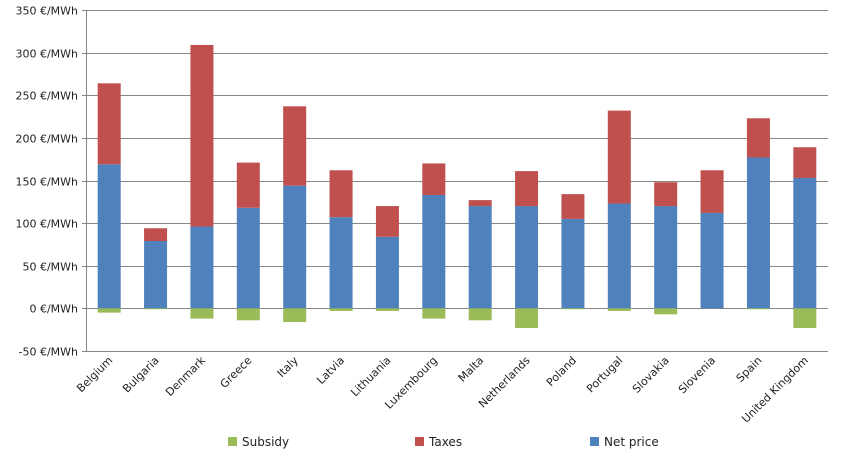  What do you see at coordinates (288, 367) in the screenshot?
I see `x-tick-label: Italy` at bounding box center [288, 367].